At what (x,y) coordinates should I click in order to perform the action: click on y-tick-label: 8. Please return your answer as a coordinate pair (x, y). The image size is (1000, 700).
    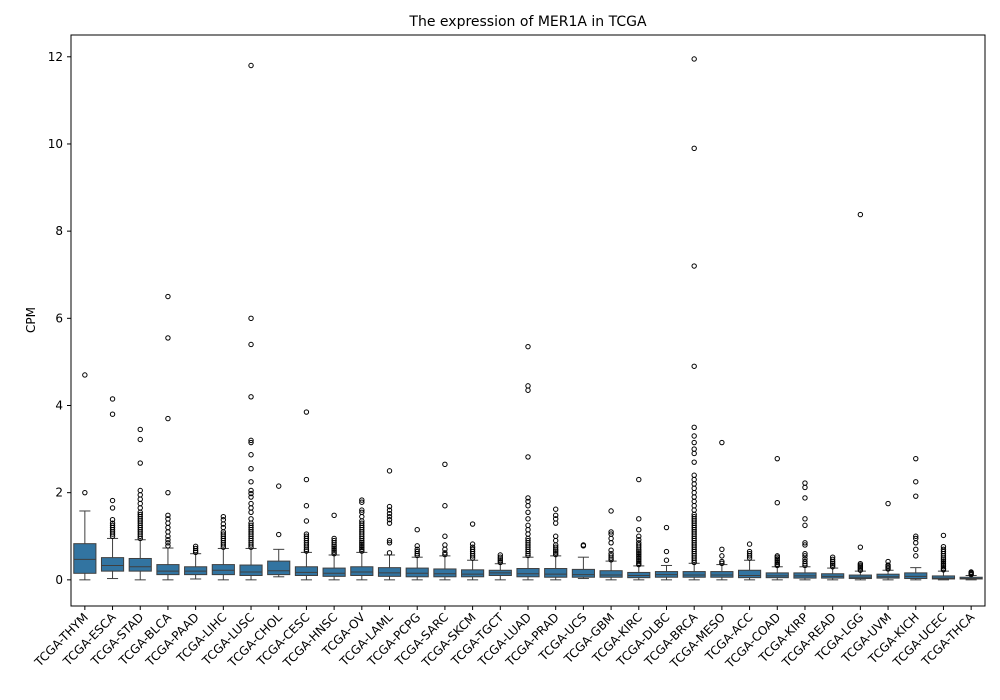
    Looking at the image, I should click on (59, 231).